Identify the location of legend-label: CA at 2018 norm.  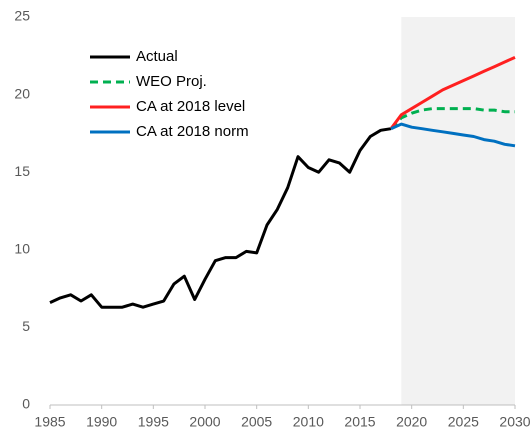
(192, 131).